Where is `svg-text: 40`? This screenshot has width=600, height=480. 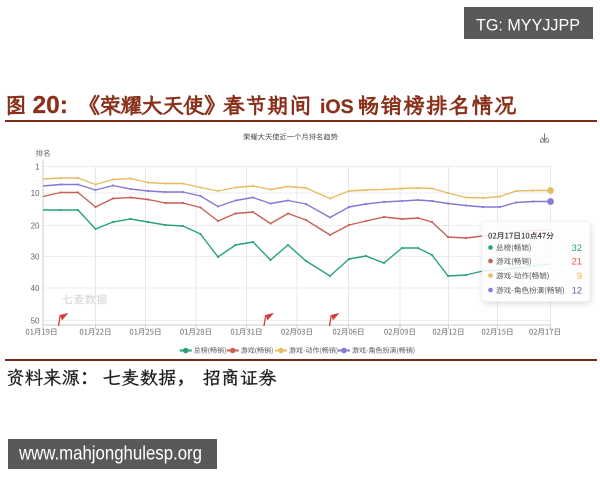
svg-text: 40 is located at coordinates (35, 288).